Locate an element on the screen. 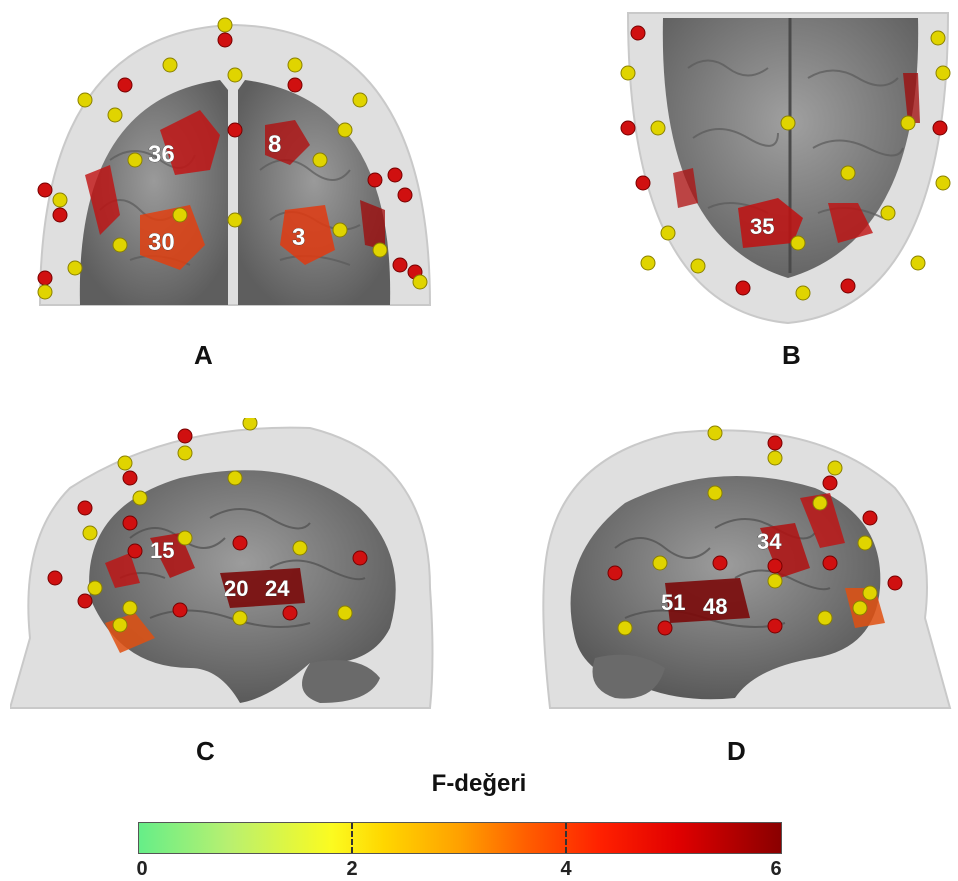  panel-label-d: D is located at coordinates (736, 751).